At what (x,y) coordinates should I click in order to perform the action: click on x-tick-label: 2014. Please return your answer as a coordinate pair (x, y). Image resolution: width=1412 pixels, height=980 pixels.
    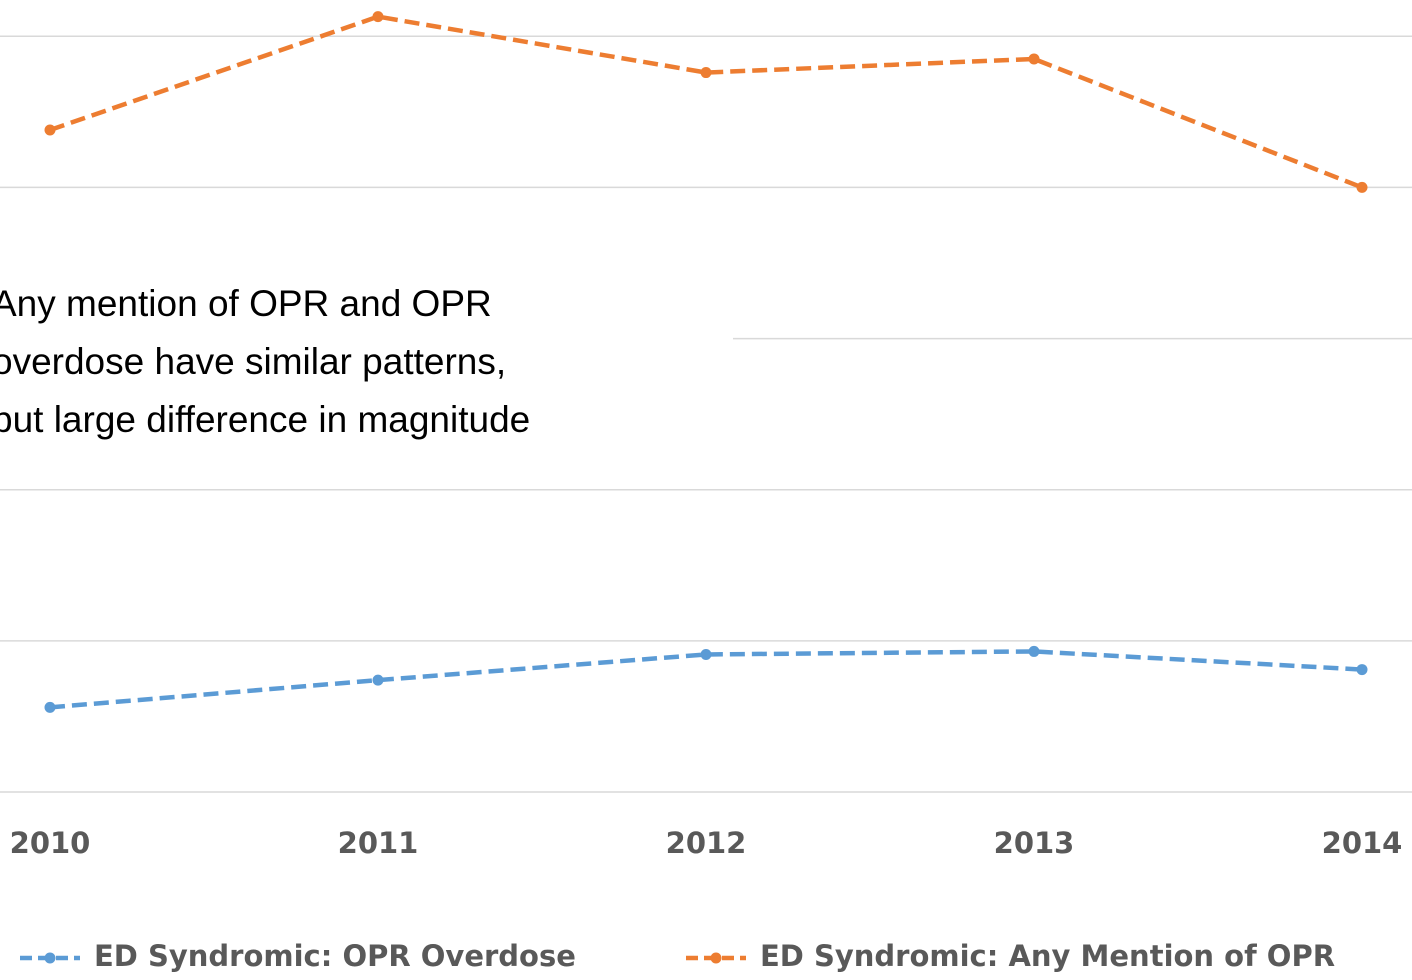
    Looking at the image, I should click on (1362, 843).